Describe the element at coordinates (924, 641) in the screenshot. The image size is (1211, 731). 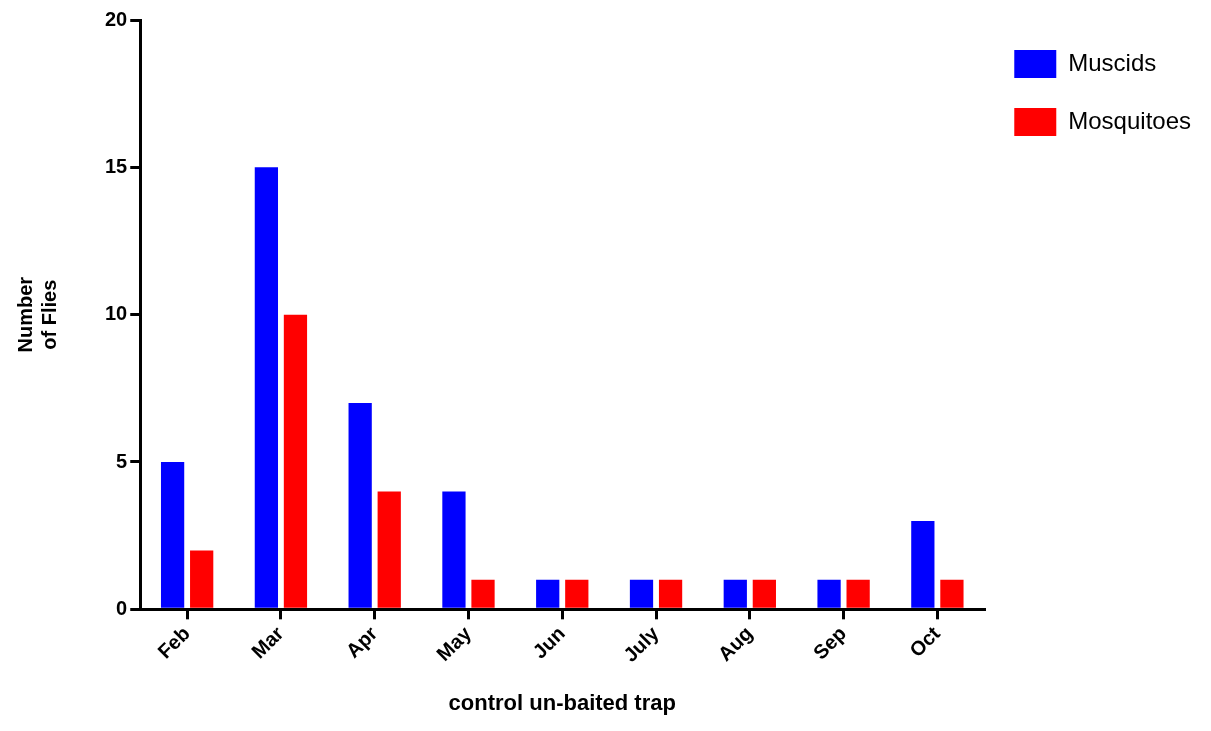
I see `x-tick-label: Oct` at that location.